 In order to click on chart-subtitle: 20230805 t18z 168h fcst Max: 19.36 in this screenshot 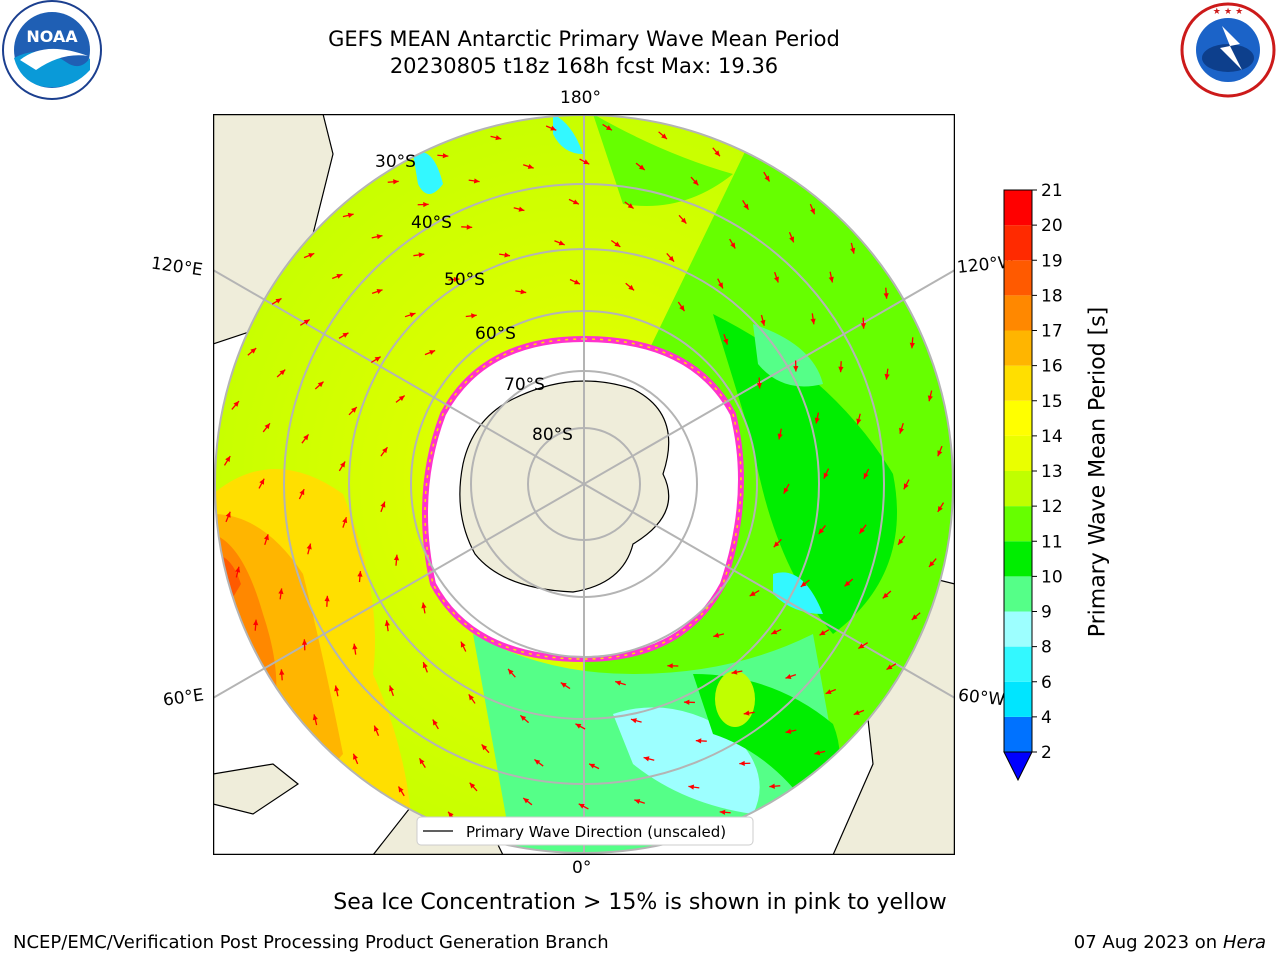, I will do `click(584, 66)`.